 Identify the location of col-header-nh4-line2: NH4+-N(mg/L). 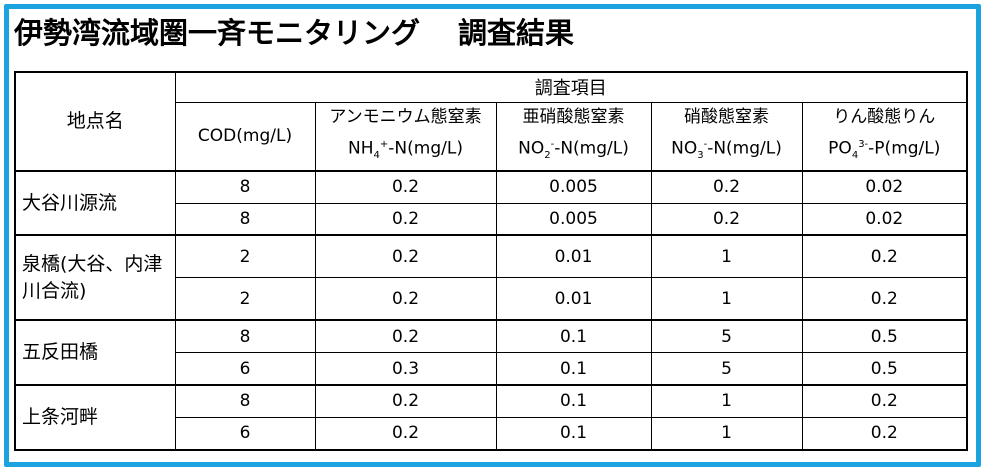
(405, 149).